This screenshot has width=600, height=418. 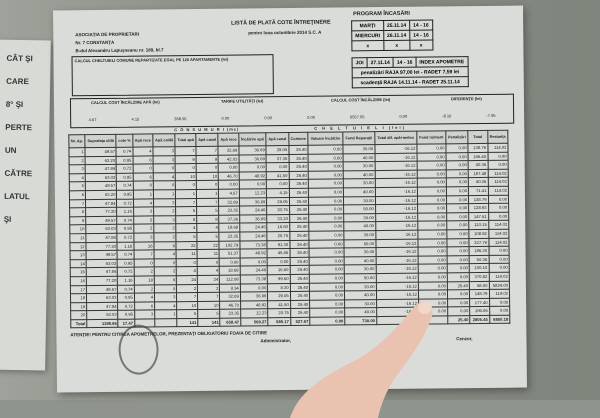 What do you see at coordinates (229, 228) in the screenshot?
I see `table-cell: 18.68` at bounding box center [229, 228].